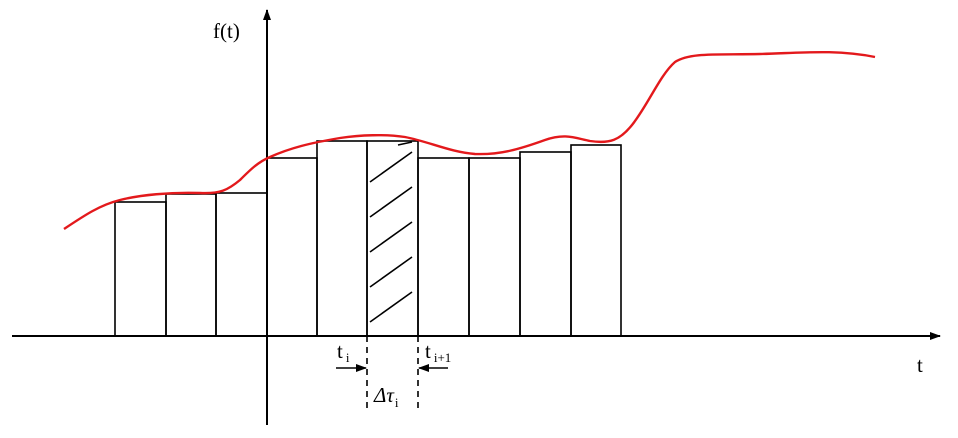 This screenshot has width=958, height=438. Describe the element at coordinates (226, 31) in the screenshot. I see `y-axis-label: f(t)` at that location.